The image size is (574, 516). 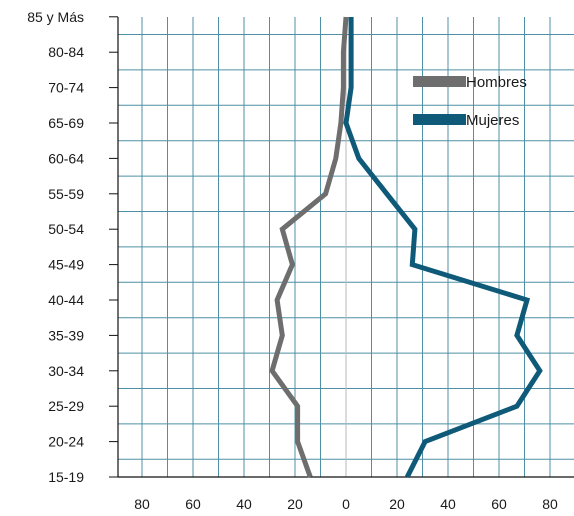 I want to click on legend-swatch-hombres, so click(x=439, y=81).